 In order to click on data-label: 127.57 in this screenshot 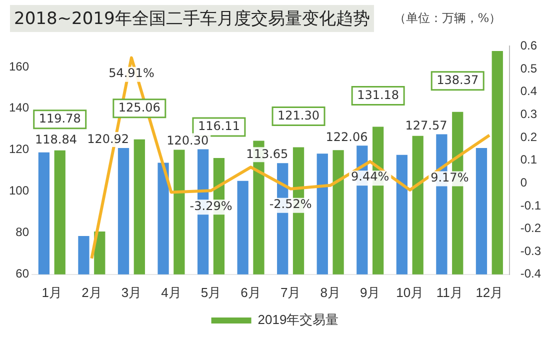, I will do `click(426, 125)`.